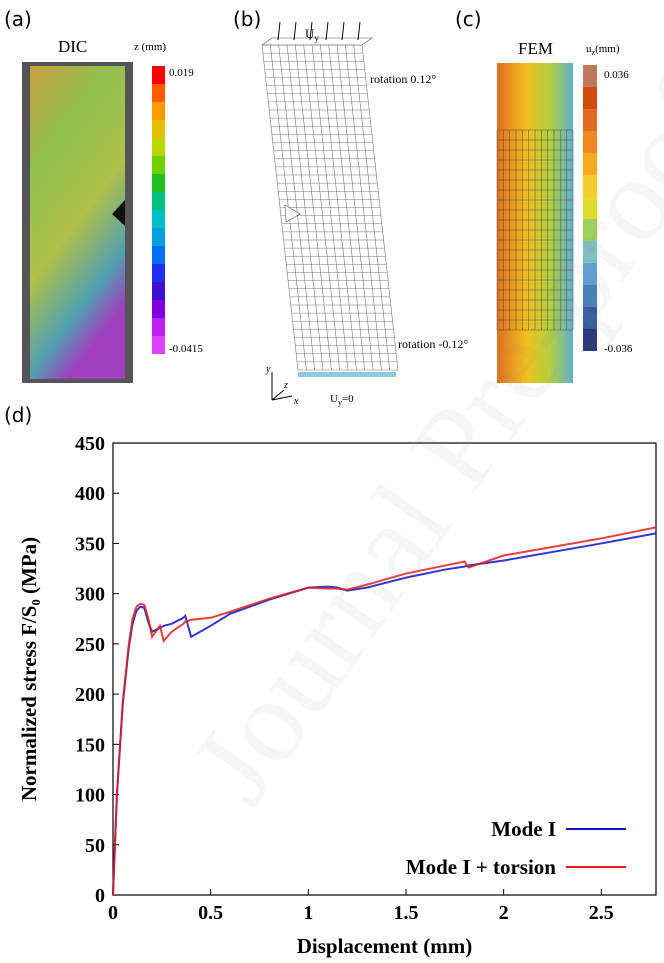 The image size is (664, 963). What do you see at coordinates (468, 19) in the screenshot?
I see `panel-label: (c)` at bounding box center [468, 19].